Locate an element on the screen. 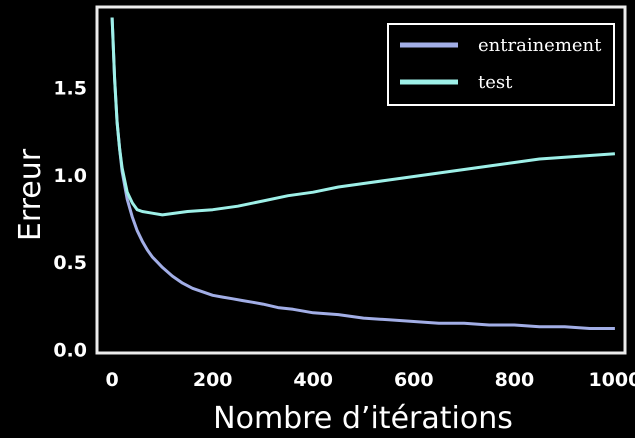 The image size is (635, 438). y-axis-ticks: 0.0 0.5 1.0 1.5 is located at coordinates (70, 219).